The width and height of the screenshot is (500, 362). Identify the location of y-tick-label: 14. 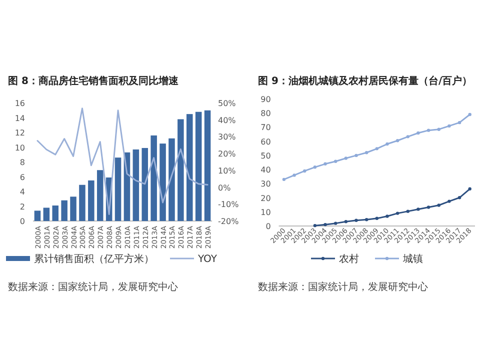
(19, 118).